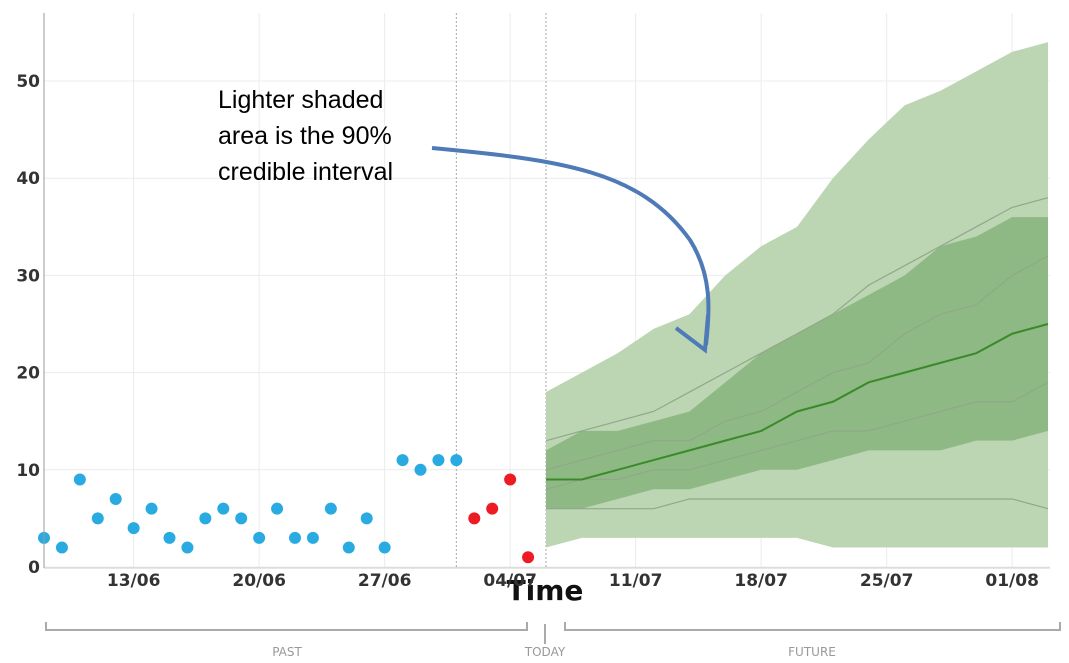 This screenshot has height=663, width=1069. What do you see at coordinates (761, 581) in the screenshot?
I see `x-tick-label: 18/07` at bounding box center [761, 581].